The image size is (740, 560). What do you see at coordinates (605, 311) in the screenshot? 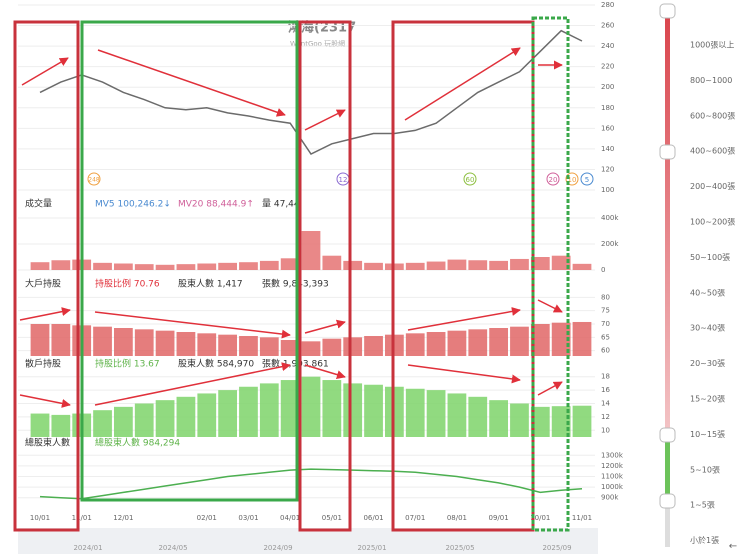
I see `y-tick-label: 75` at bounding box center [605, 311].